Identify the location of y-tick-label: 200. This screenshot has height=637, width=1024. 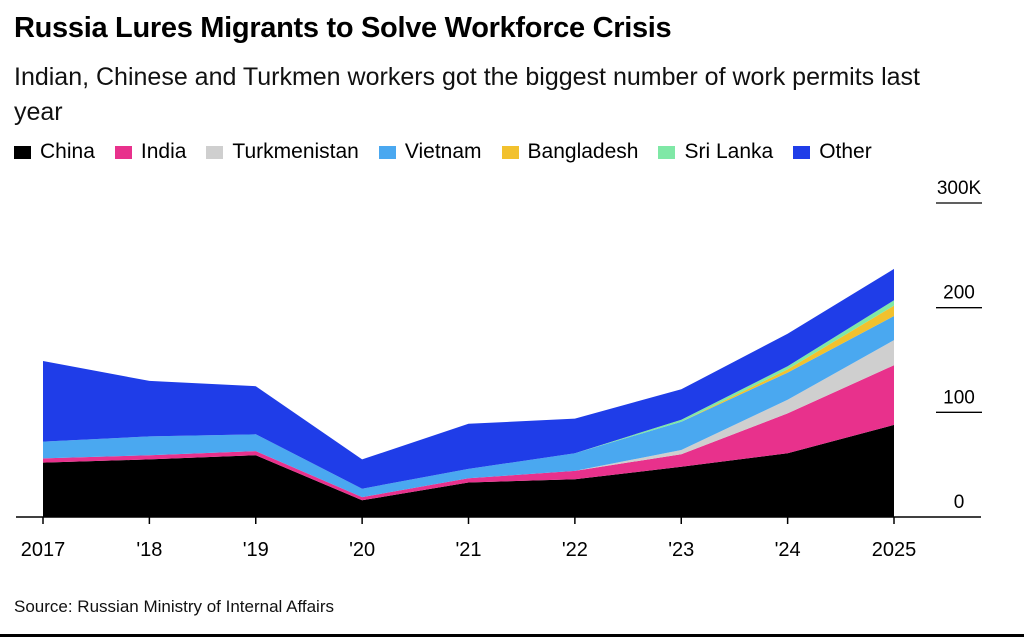
(959, 293).